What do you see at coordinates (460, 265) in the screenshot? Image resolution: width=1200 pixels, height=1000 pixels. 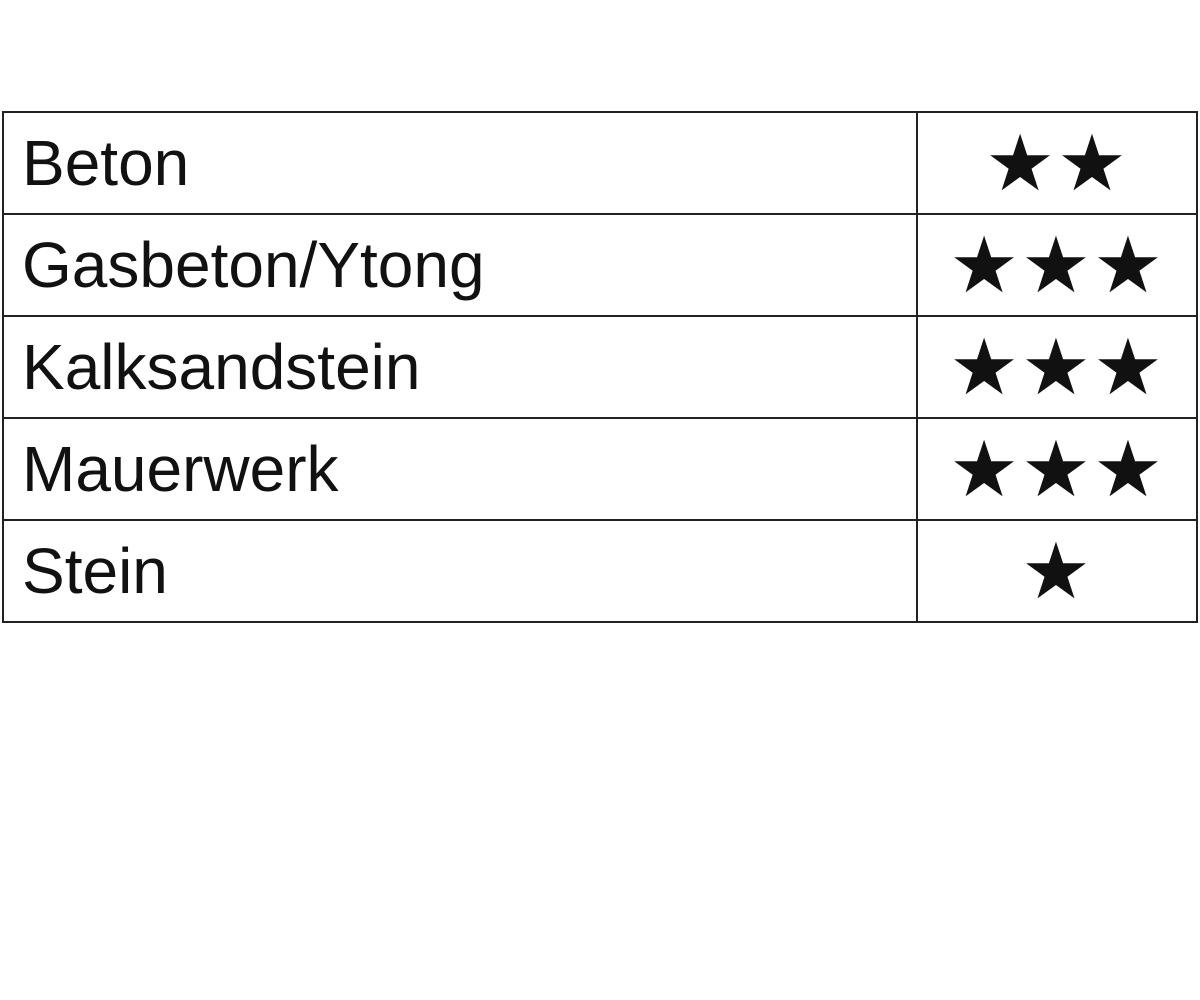 I see `material-name: Gasbeton/Ytong` at bounding box center [460, 265].